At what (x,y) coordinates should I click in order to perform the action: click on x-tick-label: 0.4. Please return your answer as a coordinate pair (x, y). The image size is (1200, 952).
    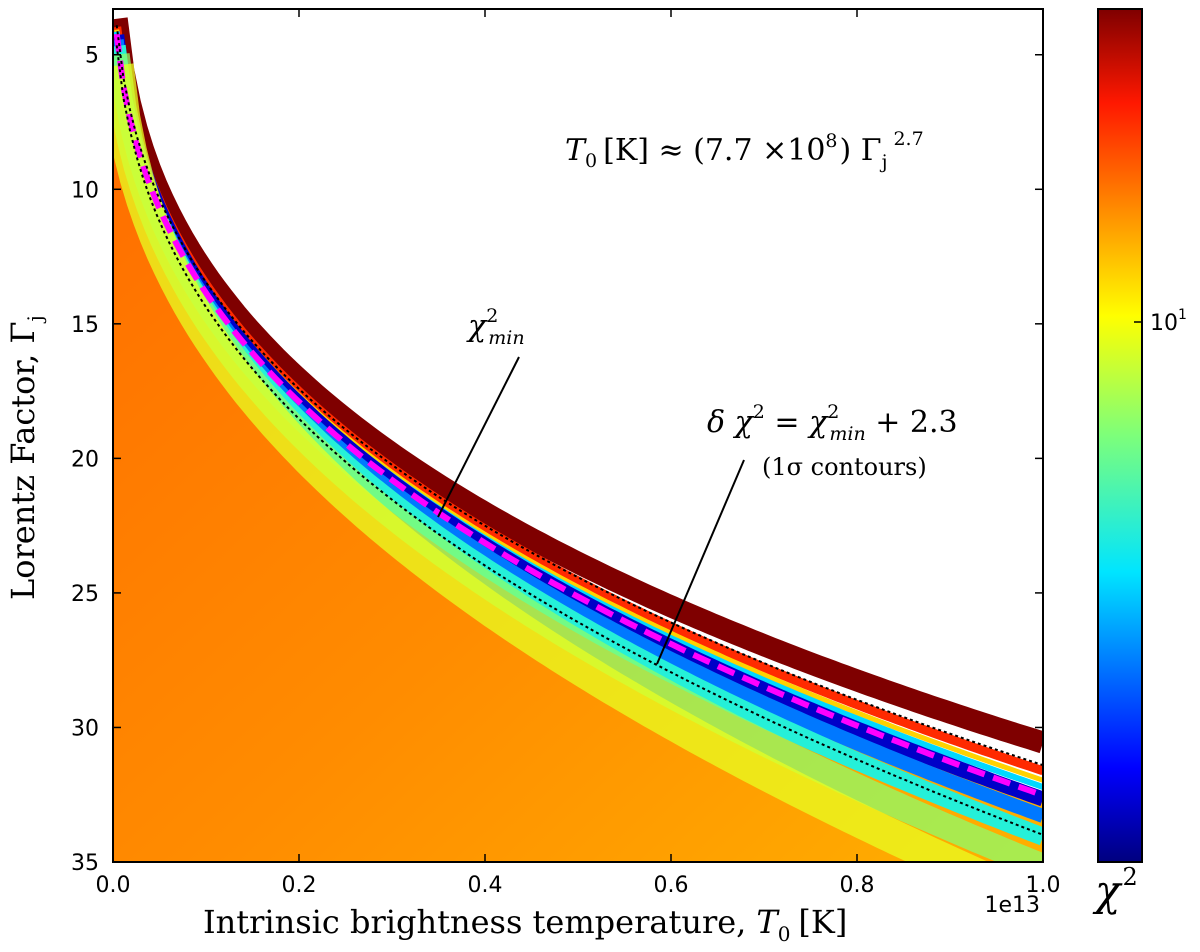
    Looking at the image, I should click on (485, 885).